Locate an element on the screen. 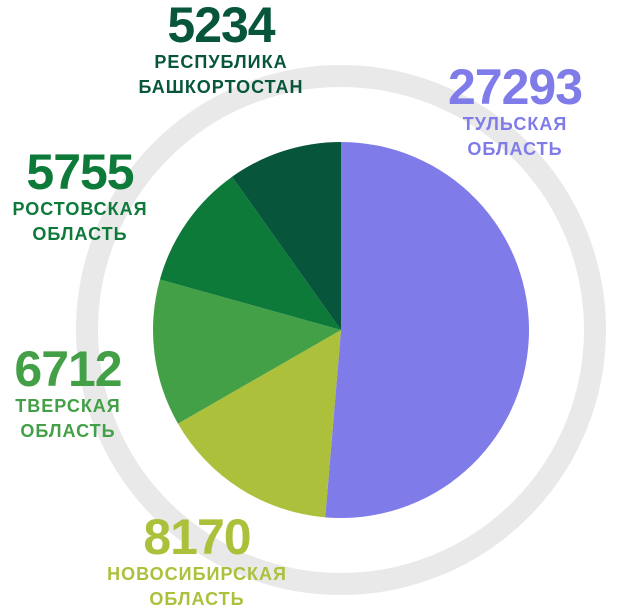 The height and width of the screenshot is (609, 623). value-label: 5234 is located at coordinates (221, 26).